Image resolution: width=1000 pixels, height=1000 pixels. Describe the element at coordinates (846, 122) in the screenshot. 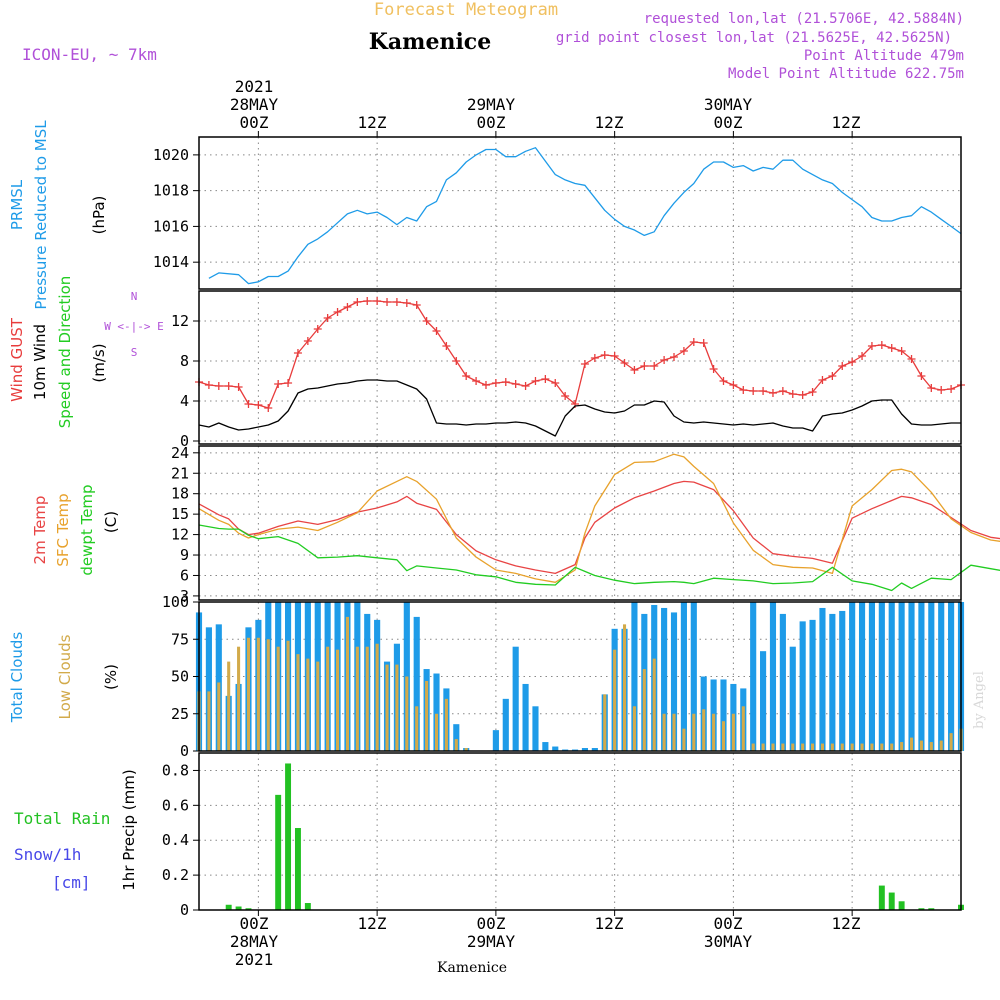

I see `top-hour-6: 12Z` at that location.